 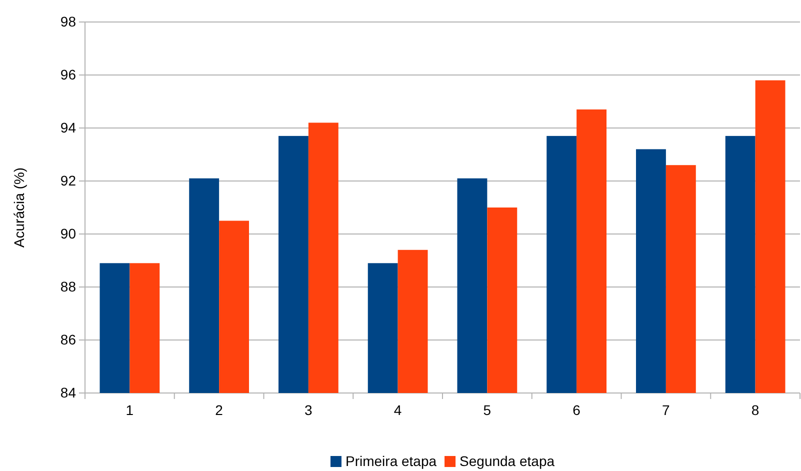 I want to click on x-tick-label: 7, so click(x=666, y=410).